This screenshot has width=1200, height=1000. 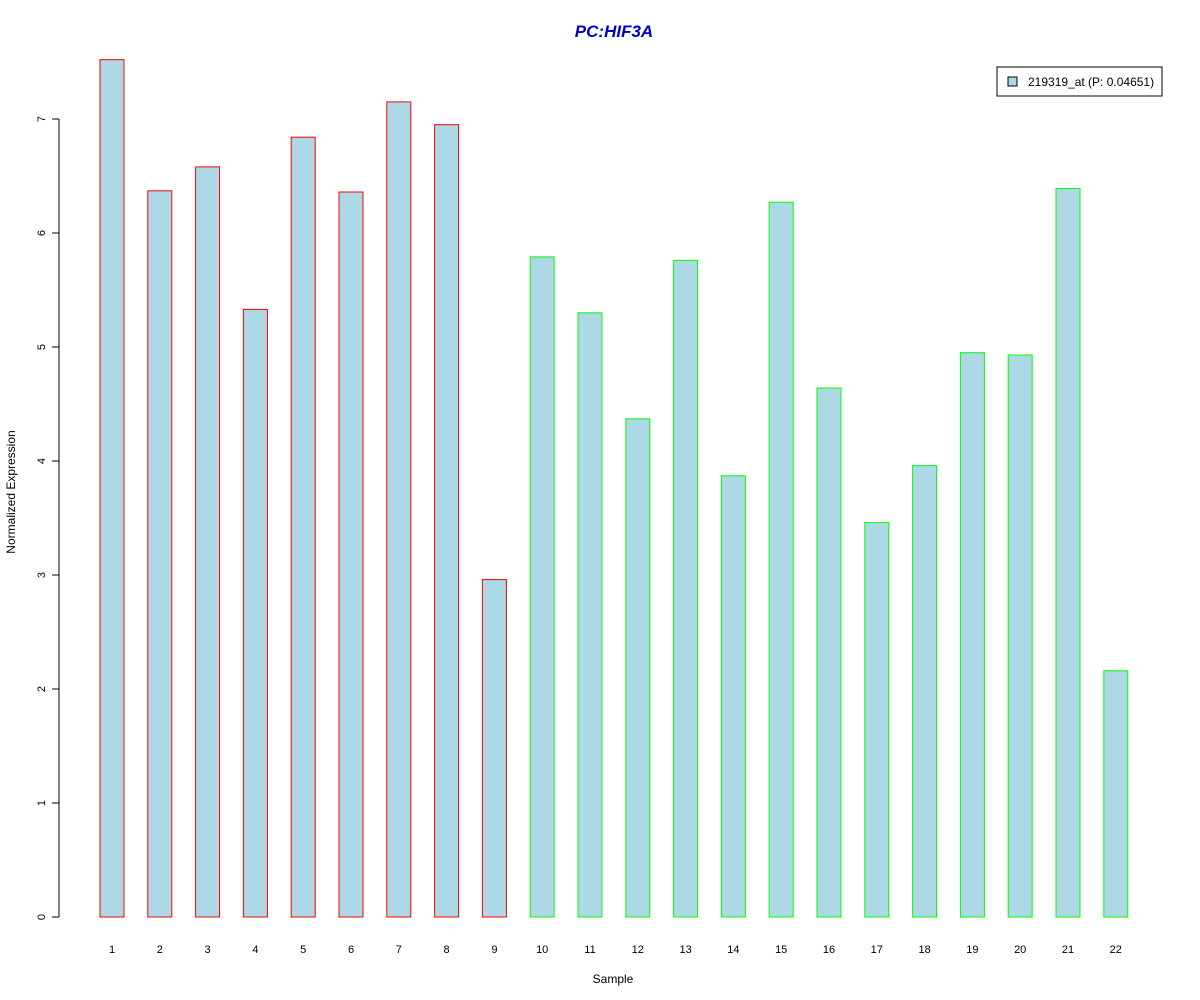 I want to click on x-tick-label: 13, so click(x=685, y=950).